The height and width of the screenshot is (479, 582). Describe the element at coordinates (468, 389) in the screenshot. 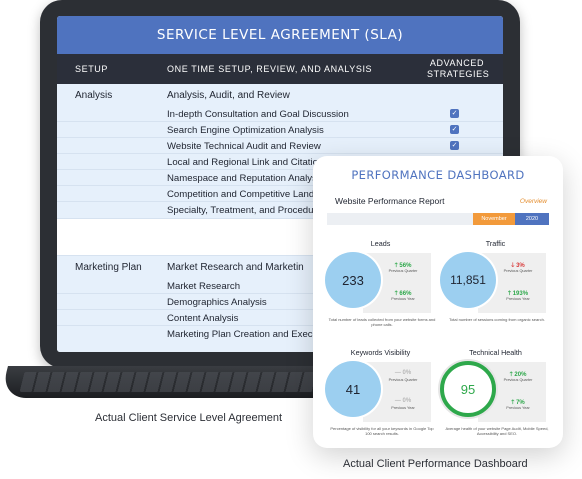

I see `metric-value-ring: 95` at that location.